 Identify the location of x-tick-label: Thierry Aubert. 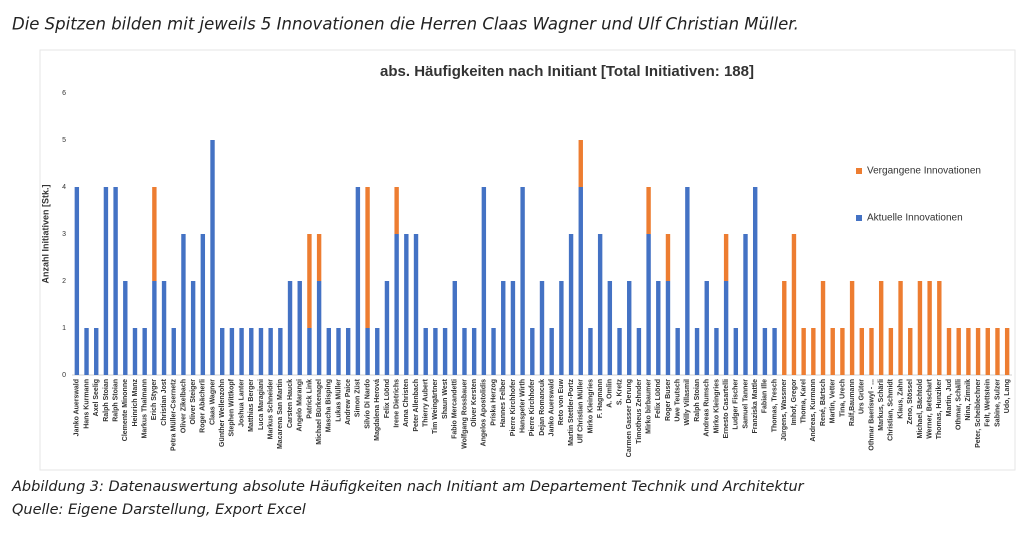
(426, 402).